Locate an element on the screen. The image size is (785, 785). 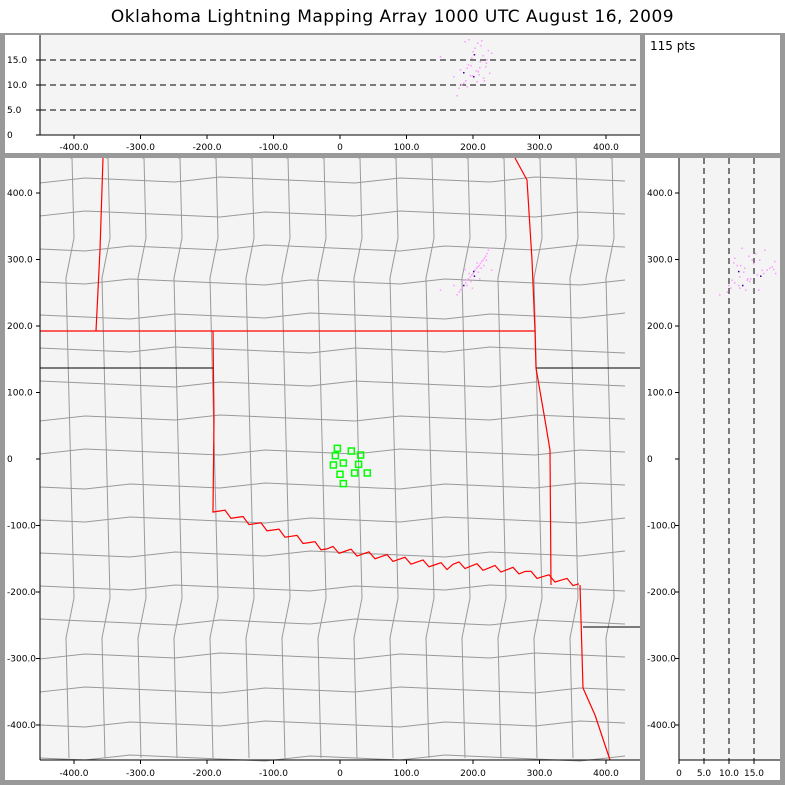
y-tick-label: -400.0 is located at coordinates (21, 726).